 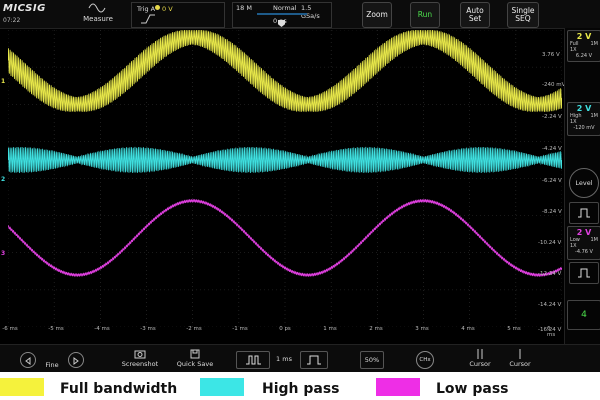 I want to click on acquisition-mode: Normal, so click(x=285, y=8).